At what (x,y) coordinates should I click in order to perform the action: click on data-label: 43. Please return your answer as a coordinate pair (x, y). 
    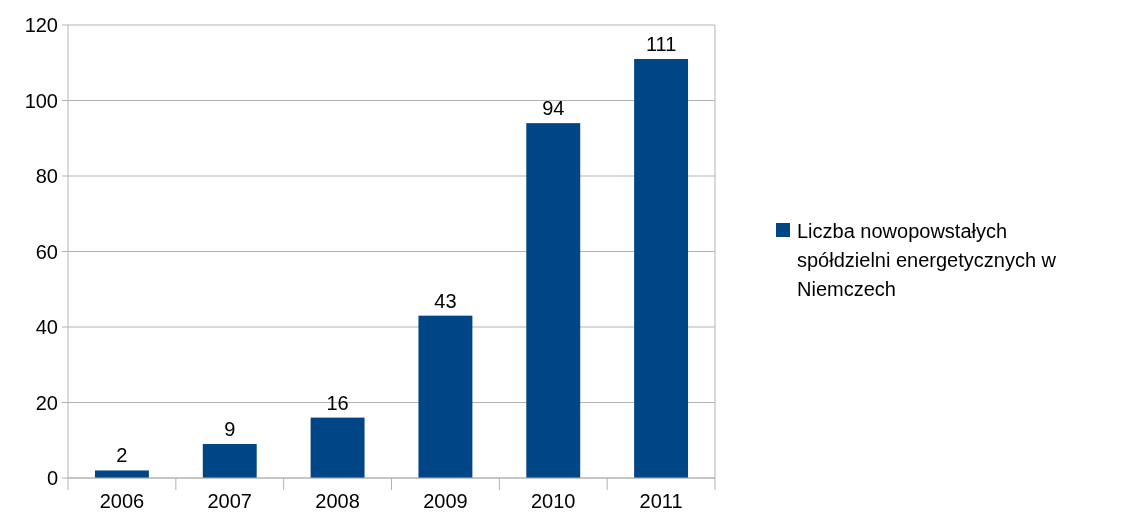
    Looking at the image, I should click on (445, 300).